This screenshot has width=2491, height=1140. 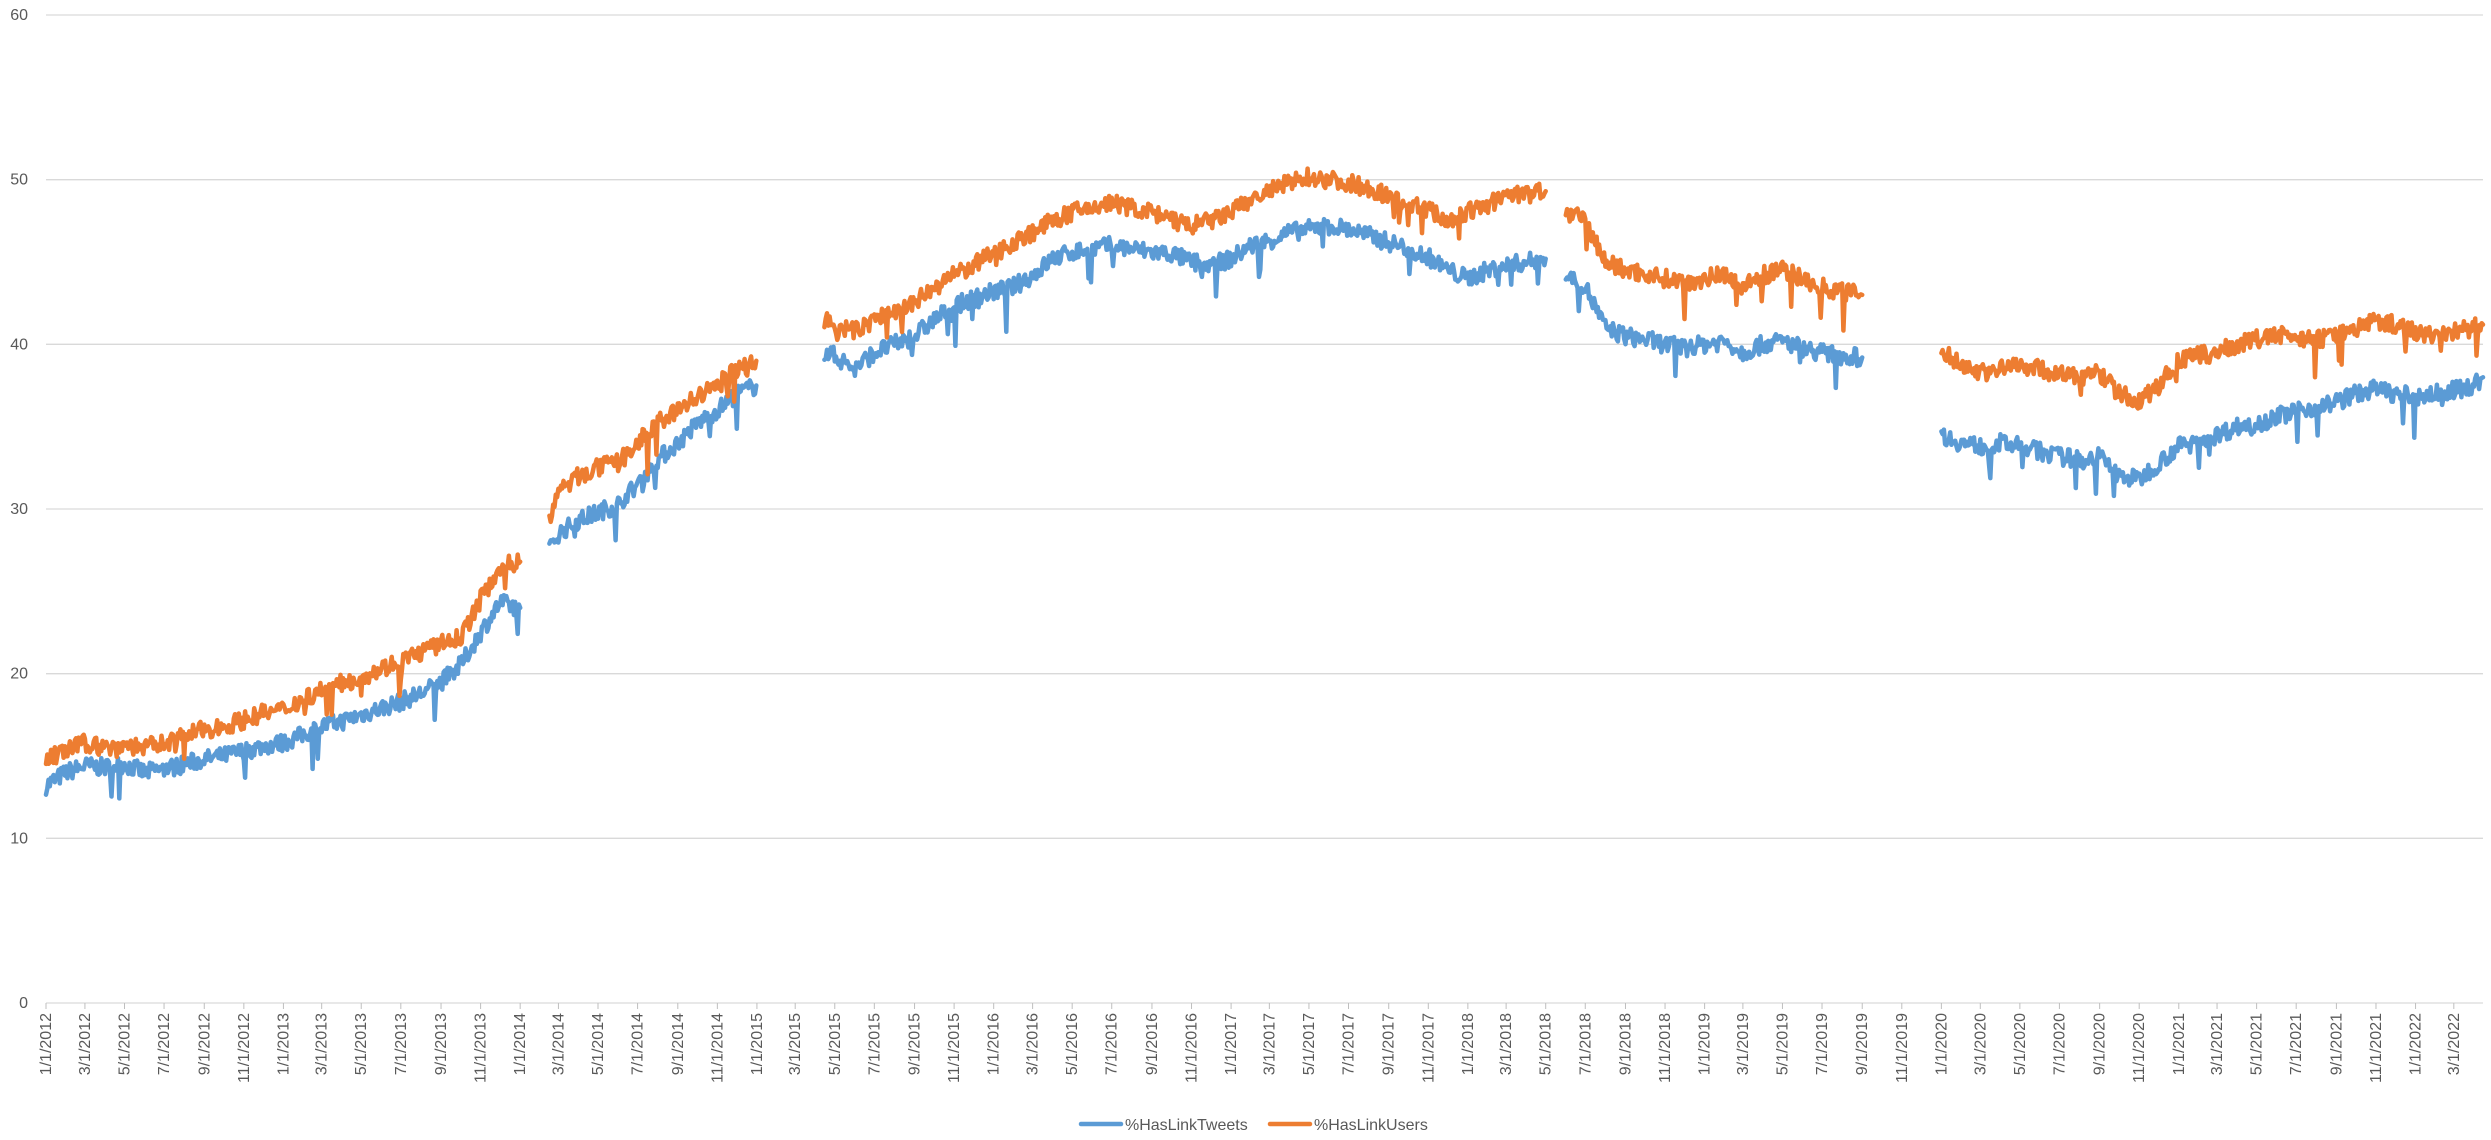 What do you see at coordinates (1902, 1048) in the screenshot?
I see `x-tick-label: 11/1/2019` at bounding box center [1902, 1048].